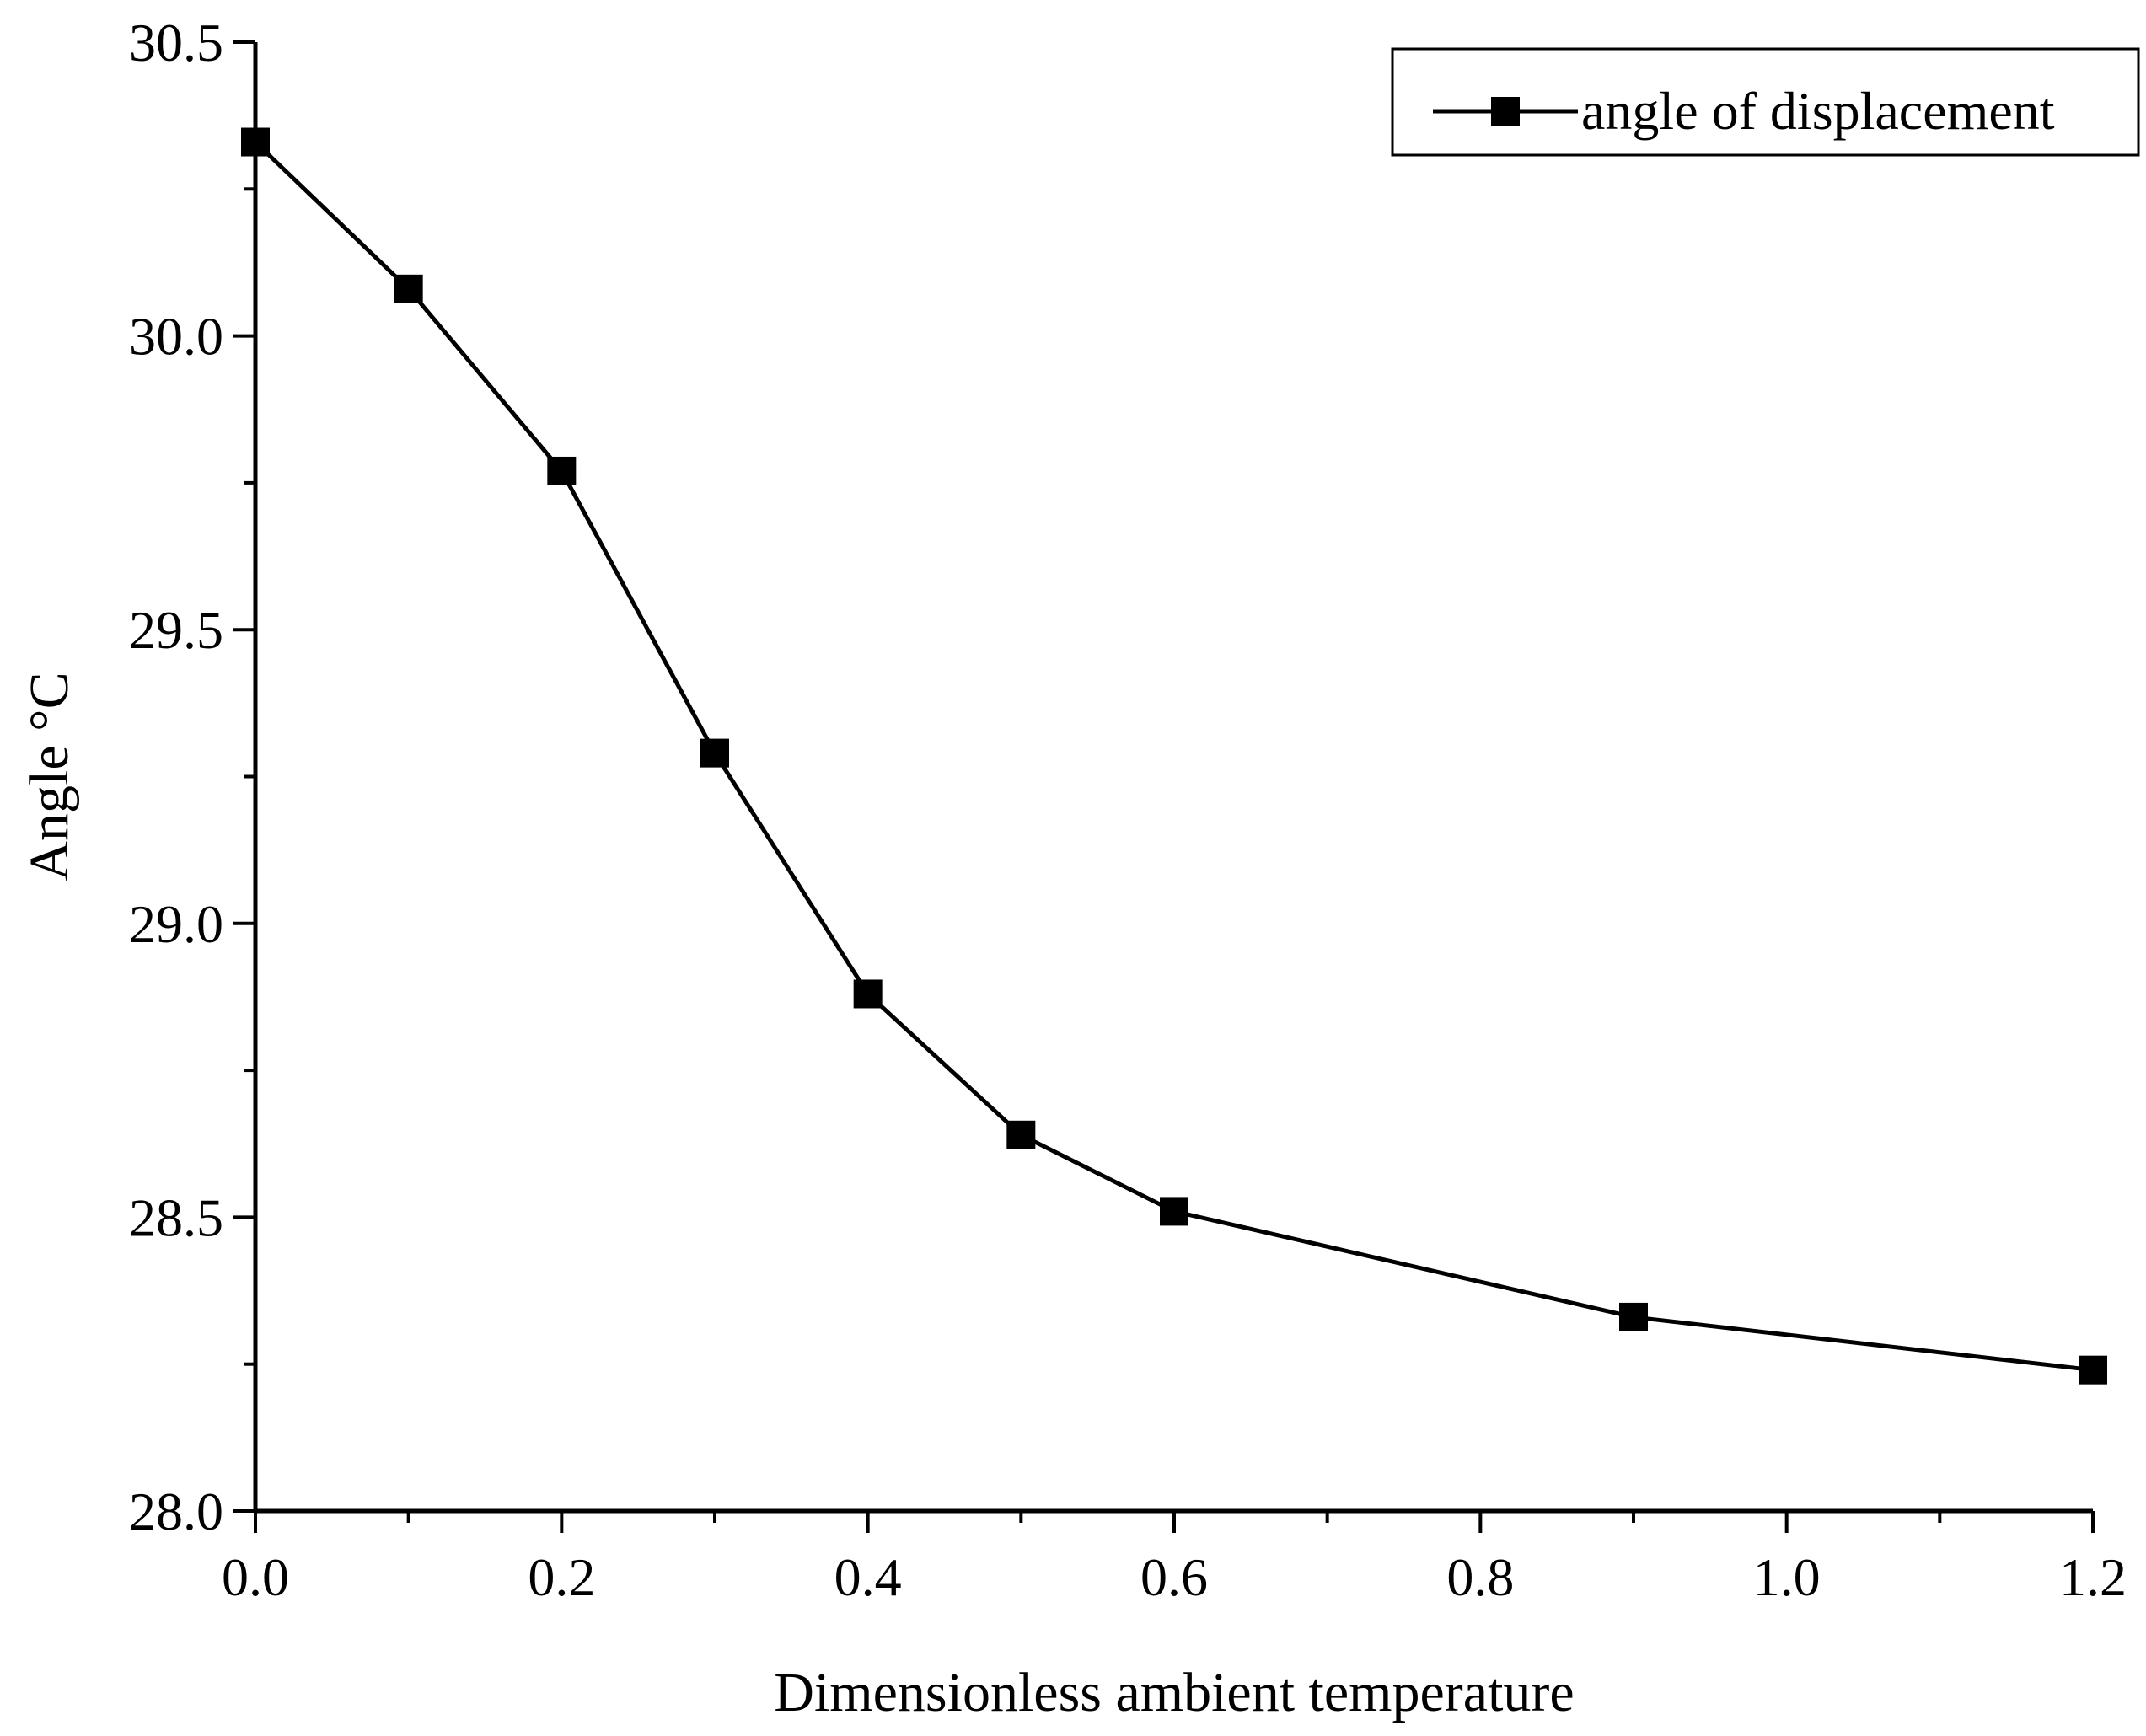 This screenshot has width=2146, height=1736. Describe the element at coordinates (2093, 1577) in the screenshot. I see `x-tick-label: 1.2` at that location.